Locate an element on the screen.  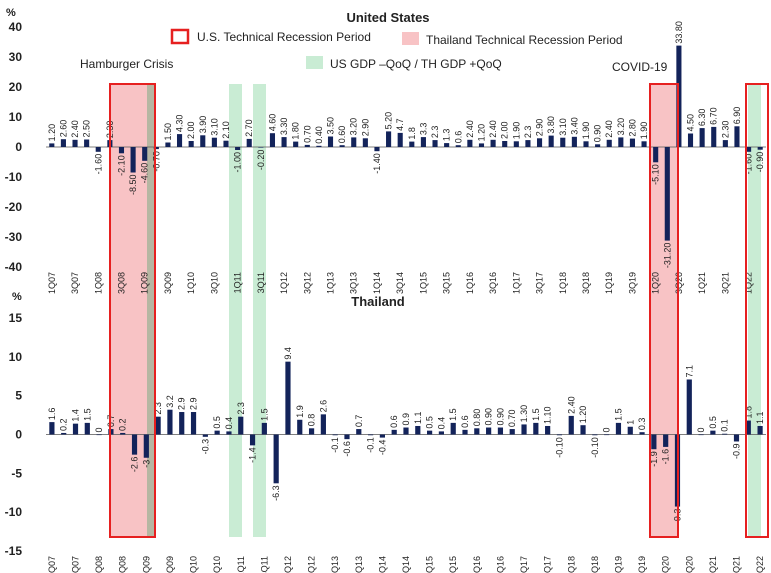
th-x-tick-label: 1Q20 is located at coordinates (666, 564).